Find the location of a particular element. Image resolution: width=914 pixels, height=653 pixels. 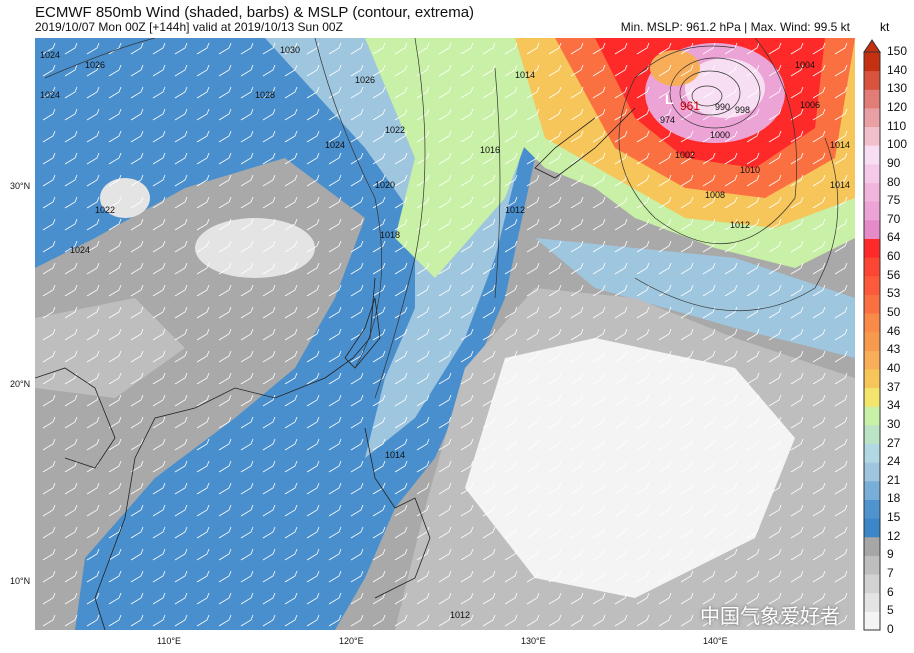

colorbar is located at coordinates (872, 335).